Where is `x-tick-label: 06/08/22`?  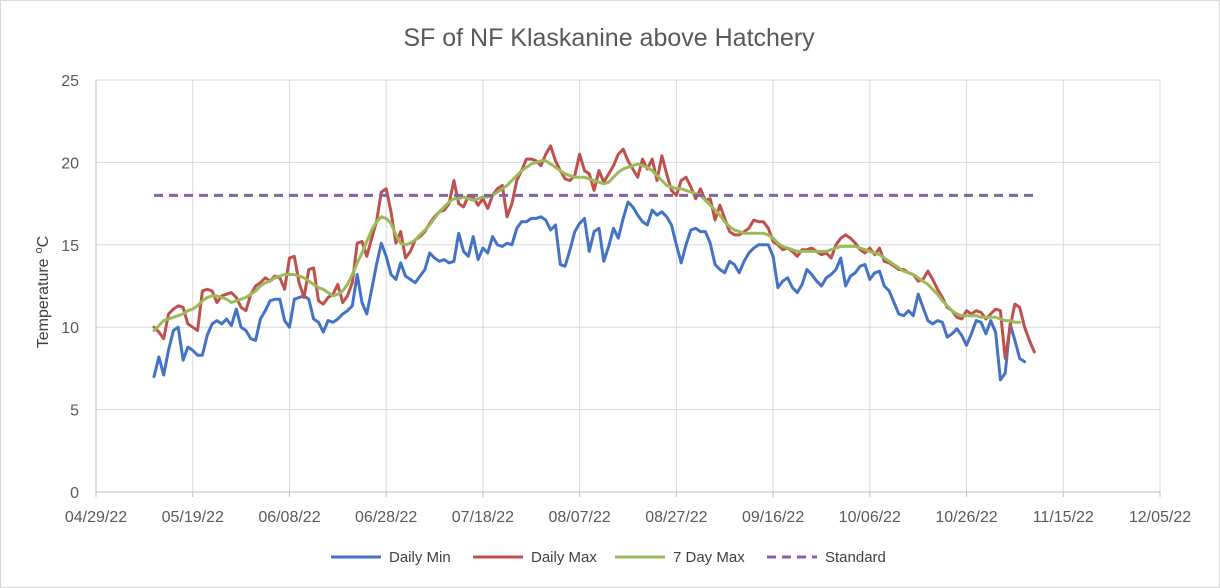 x-tick-label: 06/08/22 is located at coordinates (289, 517).